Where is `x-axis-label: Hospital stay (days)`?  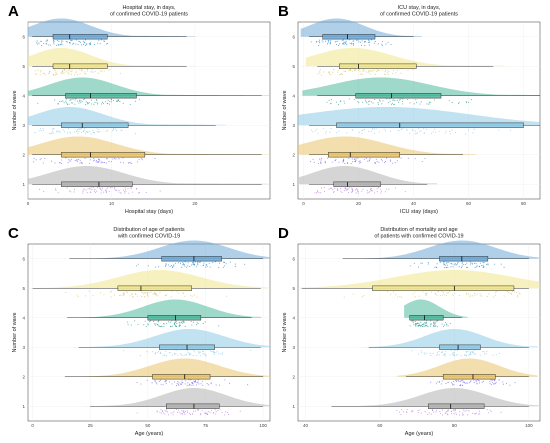 x-axis-label: Hospital stay (days) is located at coordinates (149, 212).